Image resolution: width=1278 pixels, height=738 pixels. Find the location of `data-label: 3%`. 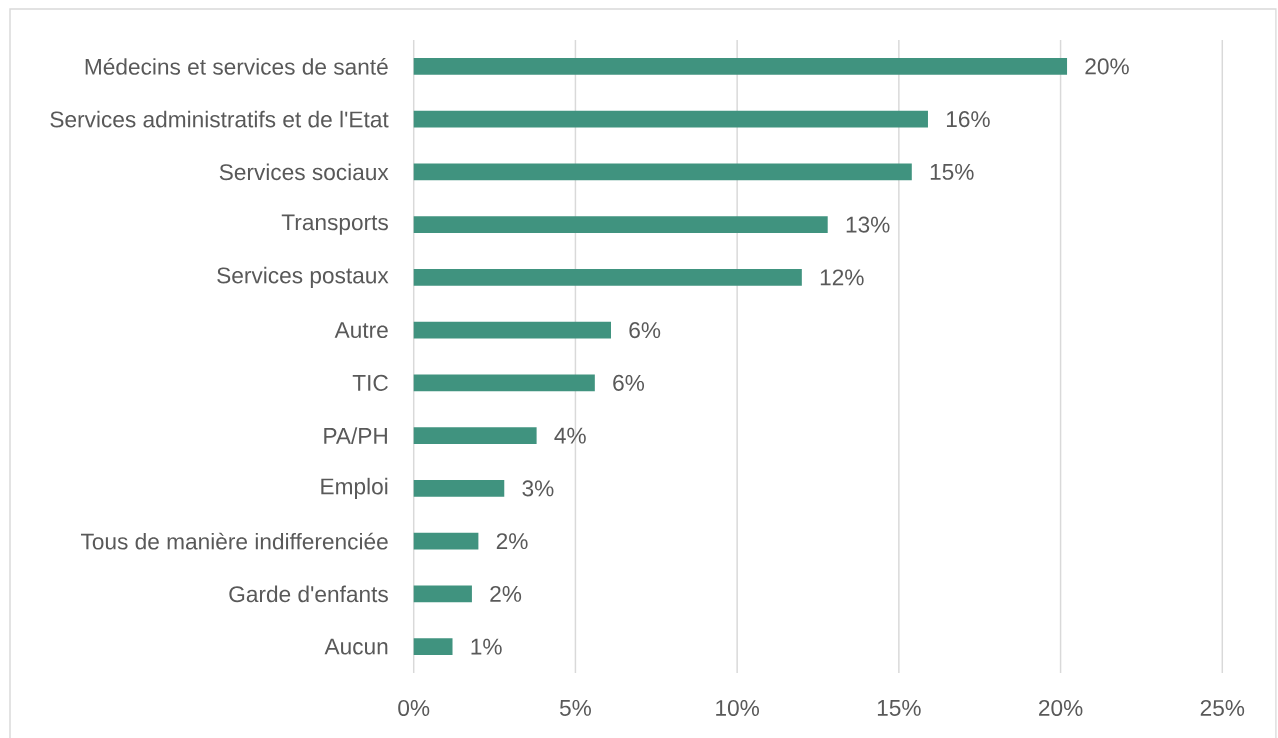

data-label: 3% is located at coordinates (538, 488).